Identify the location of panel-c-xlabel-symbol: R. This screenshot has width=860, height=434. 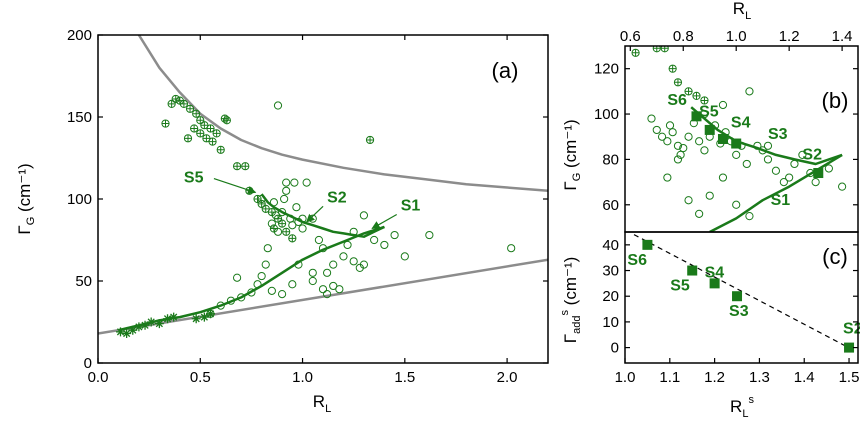
(736, 406).